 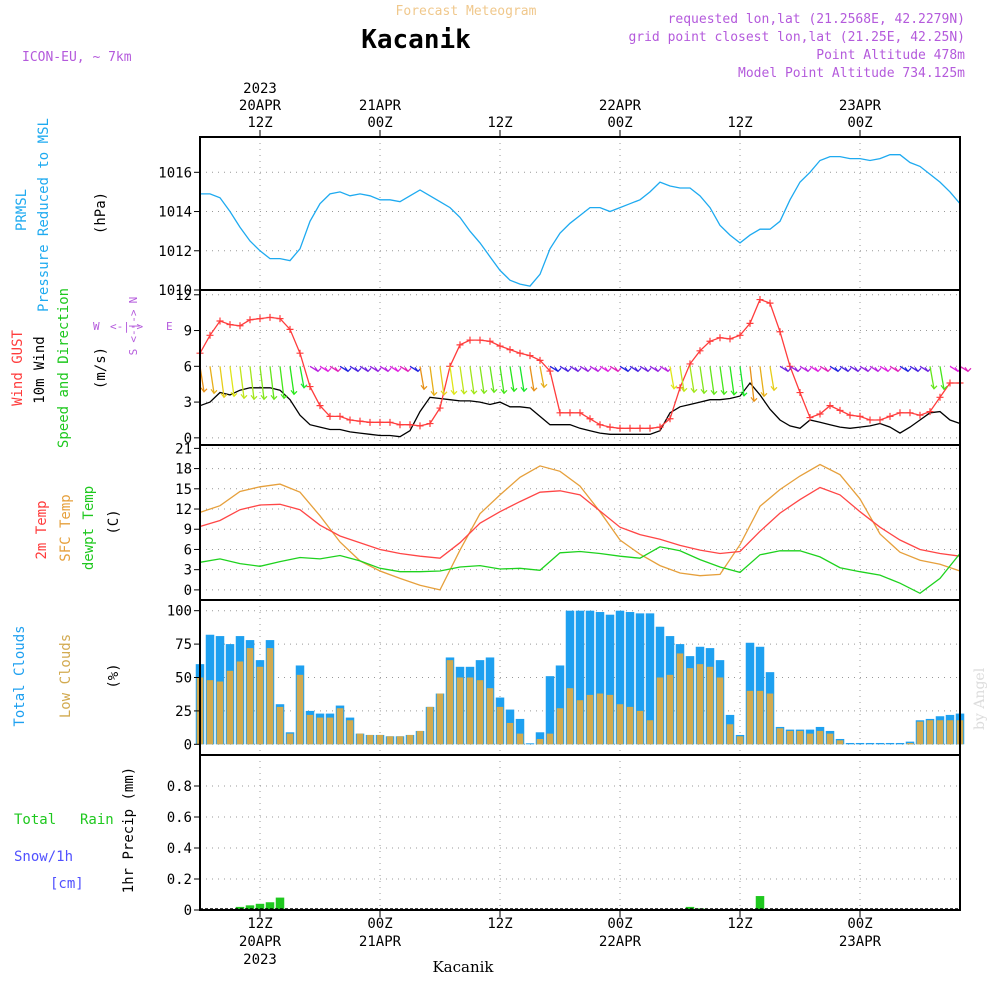 I want to click on y-tick-label: 9, so click(x=188, y=530).